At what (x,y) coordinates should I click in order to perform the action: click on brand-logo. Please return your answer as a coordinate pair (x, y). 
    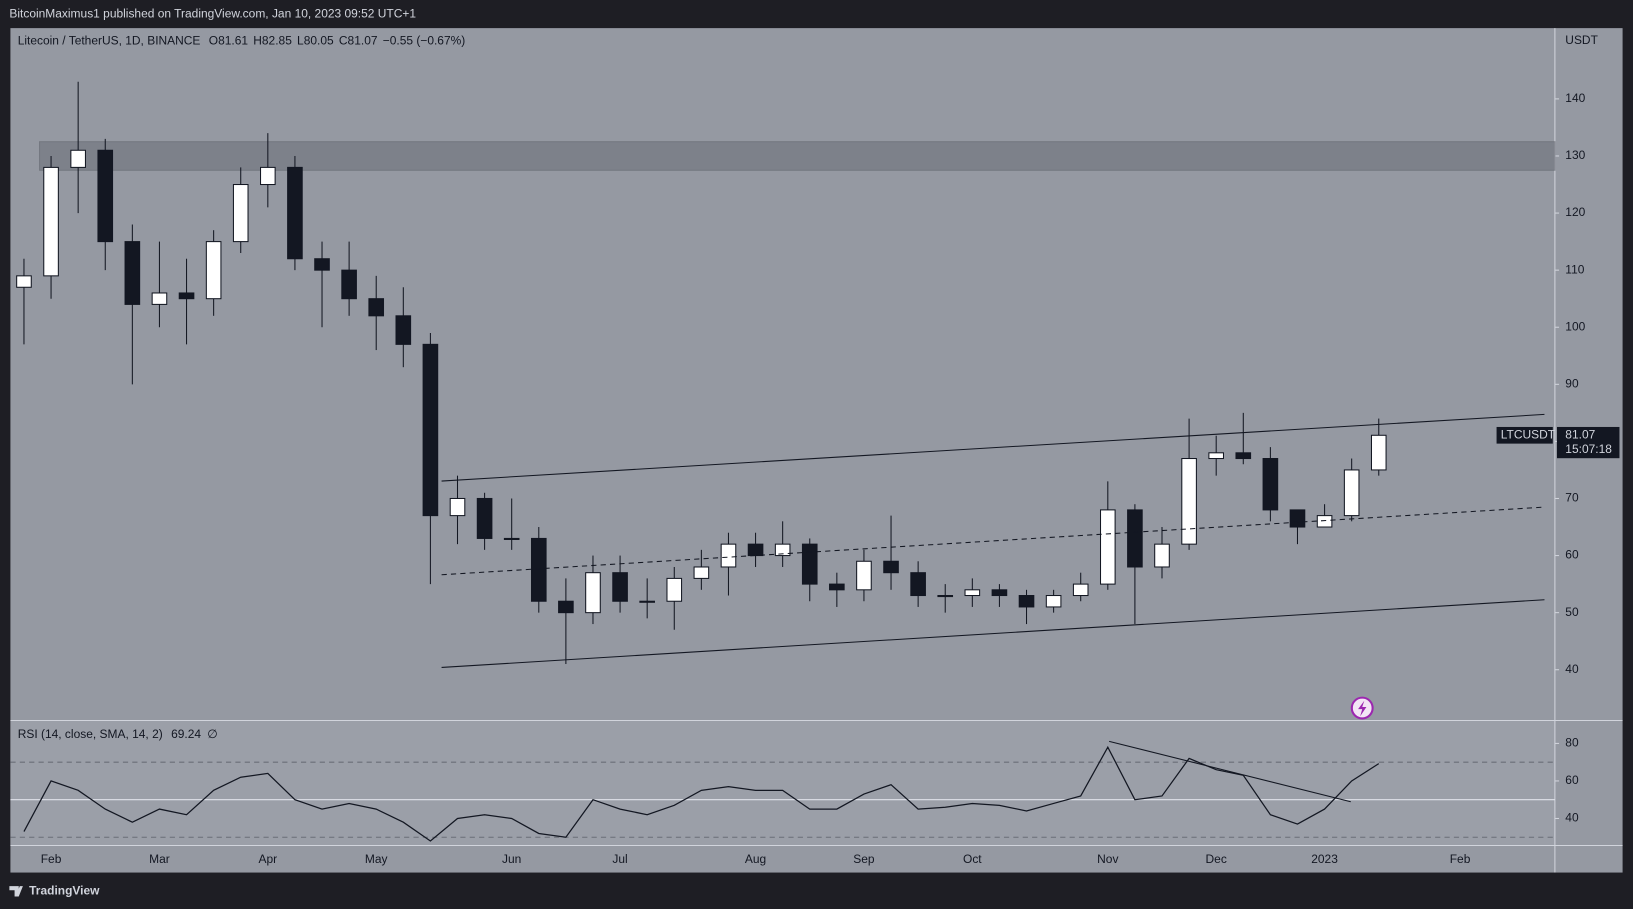
    Looking at the image, I should click on (16, 891).